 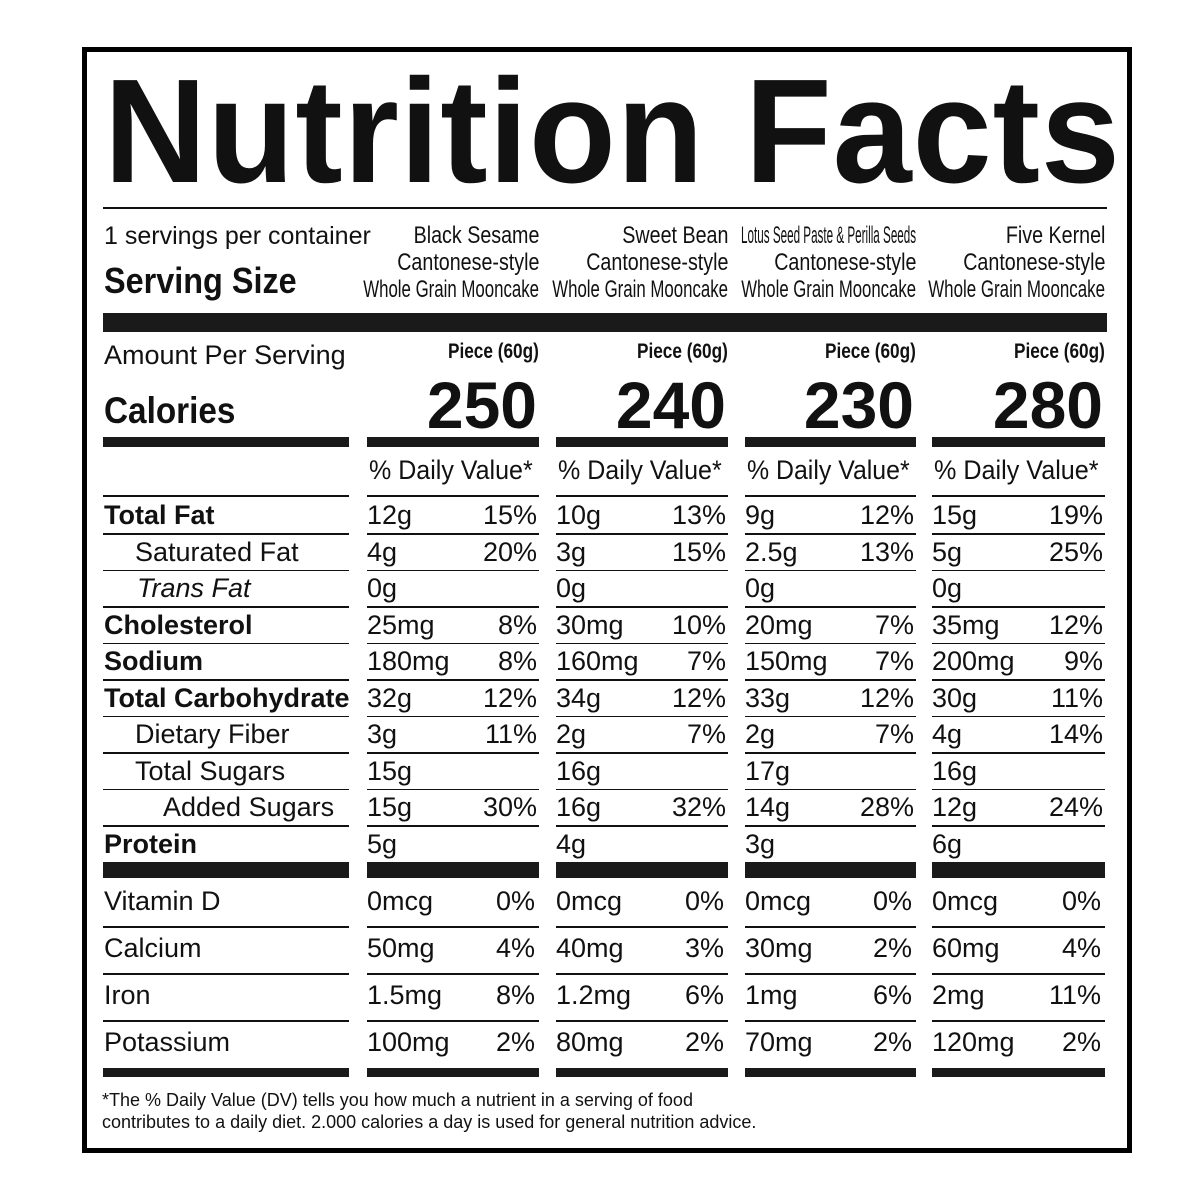 I want to click on nutrient-amount: 25mg, so click(x=401, y=624).